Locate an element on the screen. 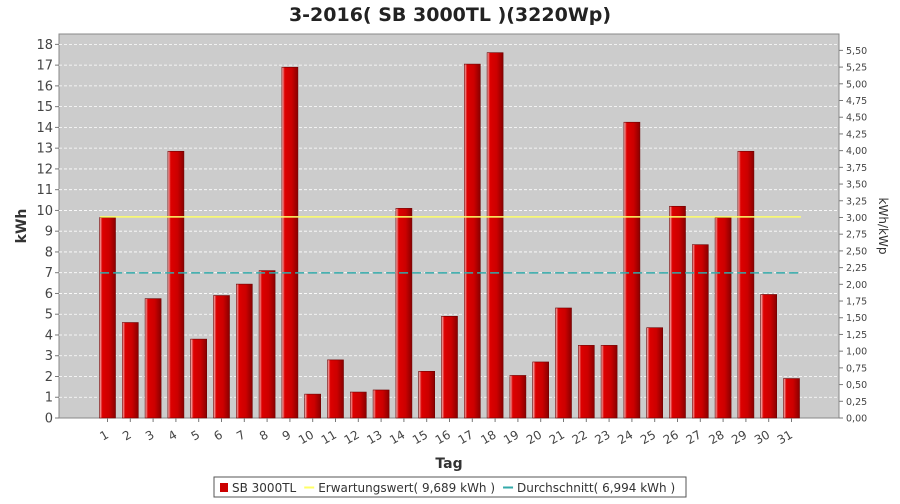  y2-tick-label: 5,00 is located at coordinates (856, 84).